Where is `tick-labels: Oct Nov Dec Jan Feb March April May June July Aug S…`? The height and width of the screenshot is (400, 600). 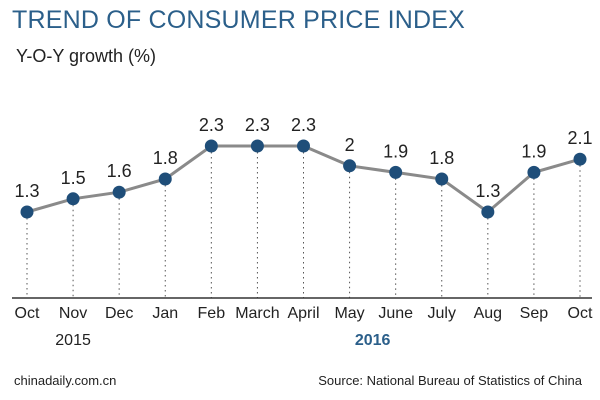 tick-labels: Oct Nov Dec Jan Feb March April May June July Aug S… is located at coordinates (304, 313).